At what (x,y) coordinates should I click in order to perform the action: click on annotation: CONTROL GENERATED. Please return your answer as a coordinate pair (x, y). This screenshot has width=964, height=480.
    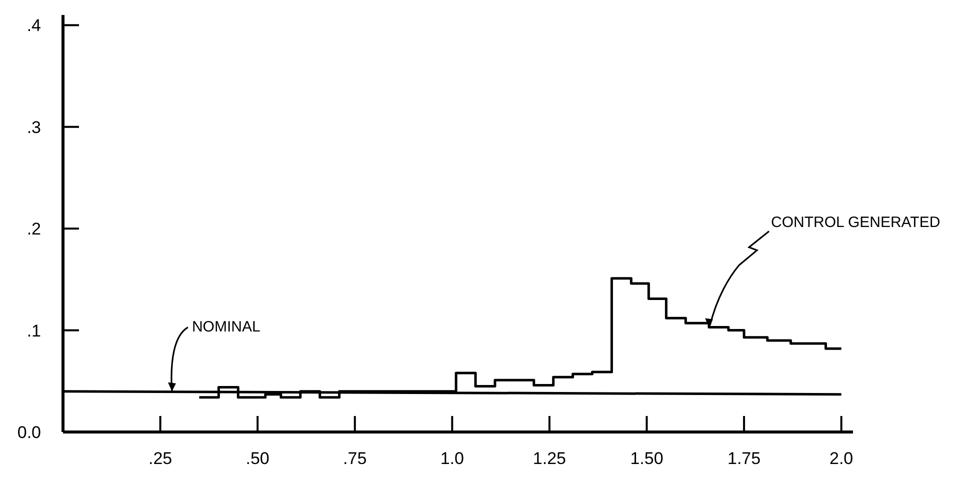
    Looking at the image, I should click on (855, 223).